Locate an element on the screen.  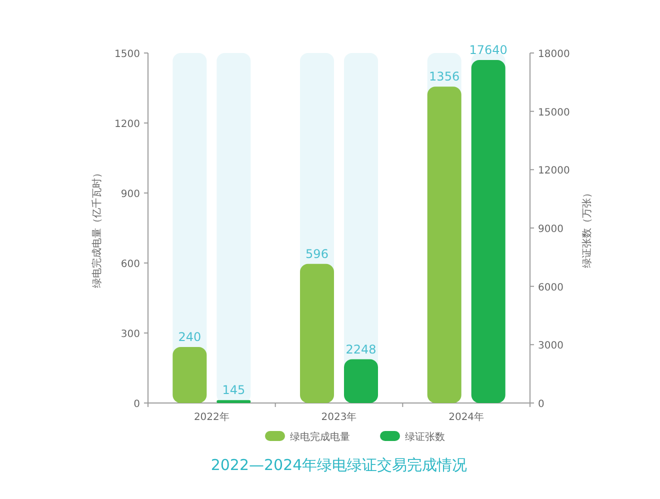
legend-label: 绿证张数 is located at coordinates (425, 437).